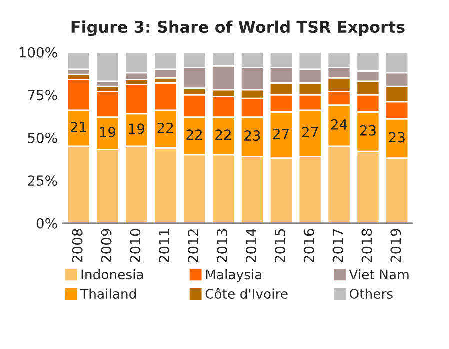 This screenshot has width=449, height=349. I want to click on x-tick-label: 2019, so click(396, 246).